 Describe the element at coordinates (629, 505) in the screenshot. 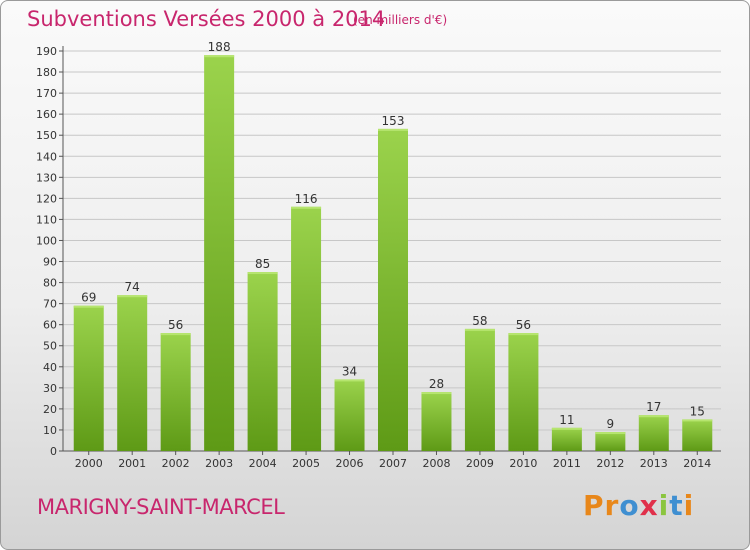

I see `logo-letter: o` at that location.